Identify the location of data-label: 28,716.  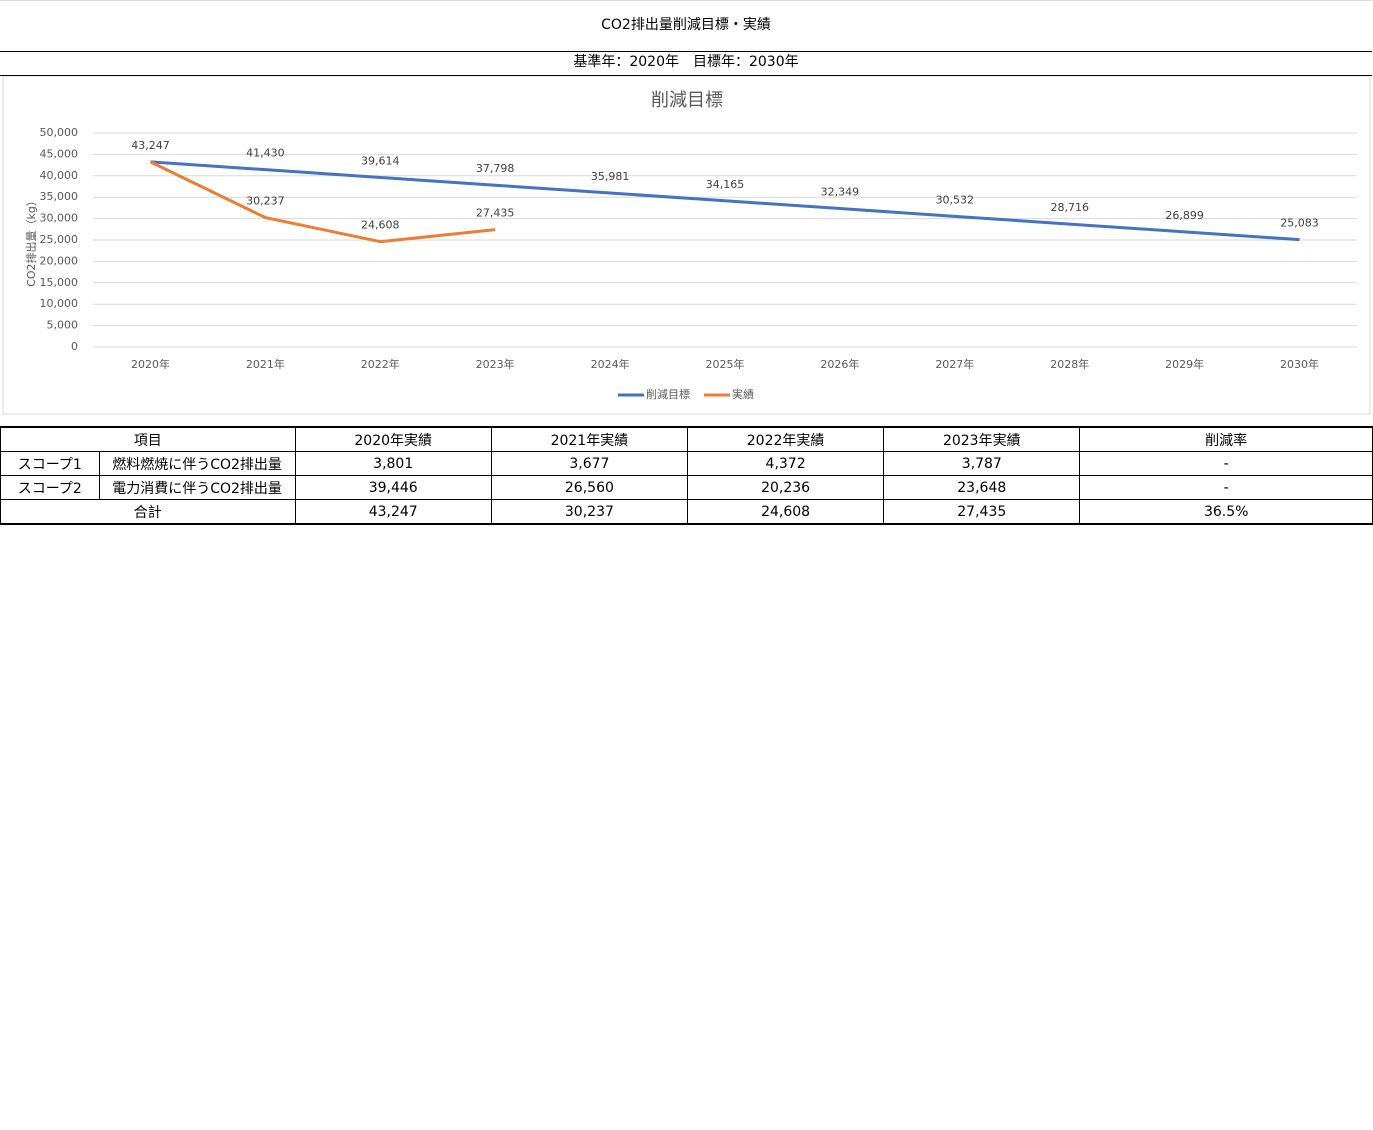
(1069, 207).